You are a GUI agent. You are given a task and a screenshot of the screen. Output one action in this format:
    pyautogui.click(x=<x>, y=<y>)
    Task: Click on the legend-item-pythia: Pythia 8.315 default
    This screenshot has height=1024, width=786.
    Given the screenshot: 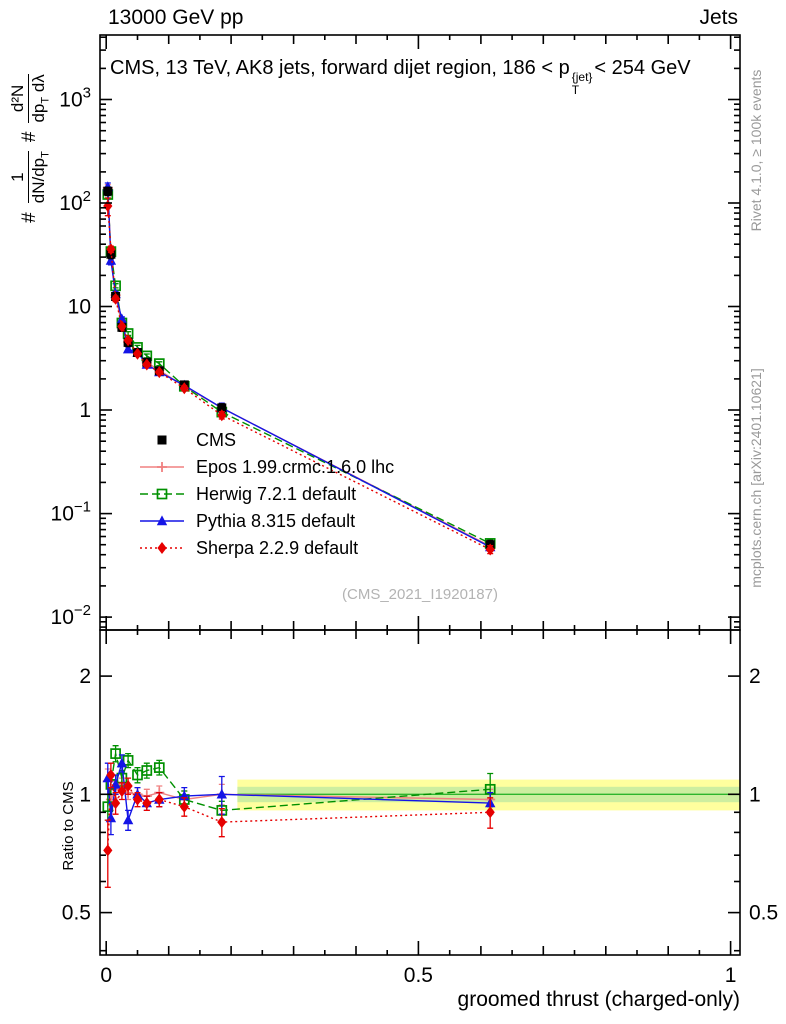 What is the action you would take?
    pyautogui.click(x=266, y=521)
    